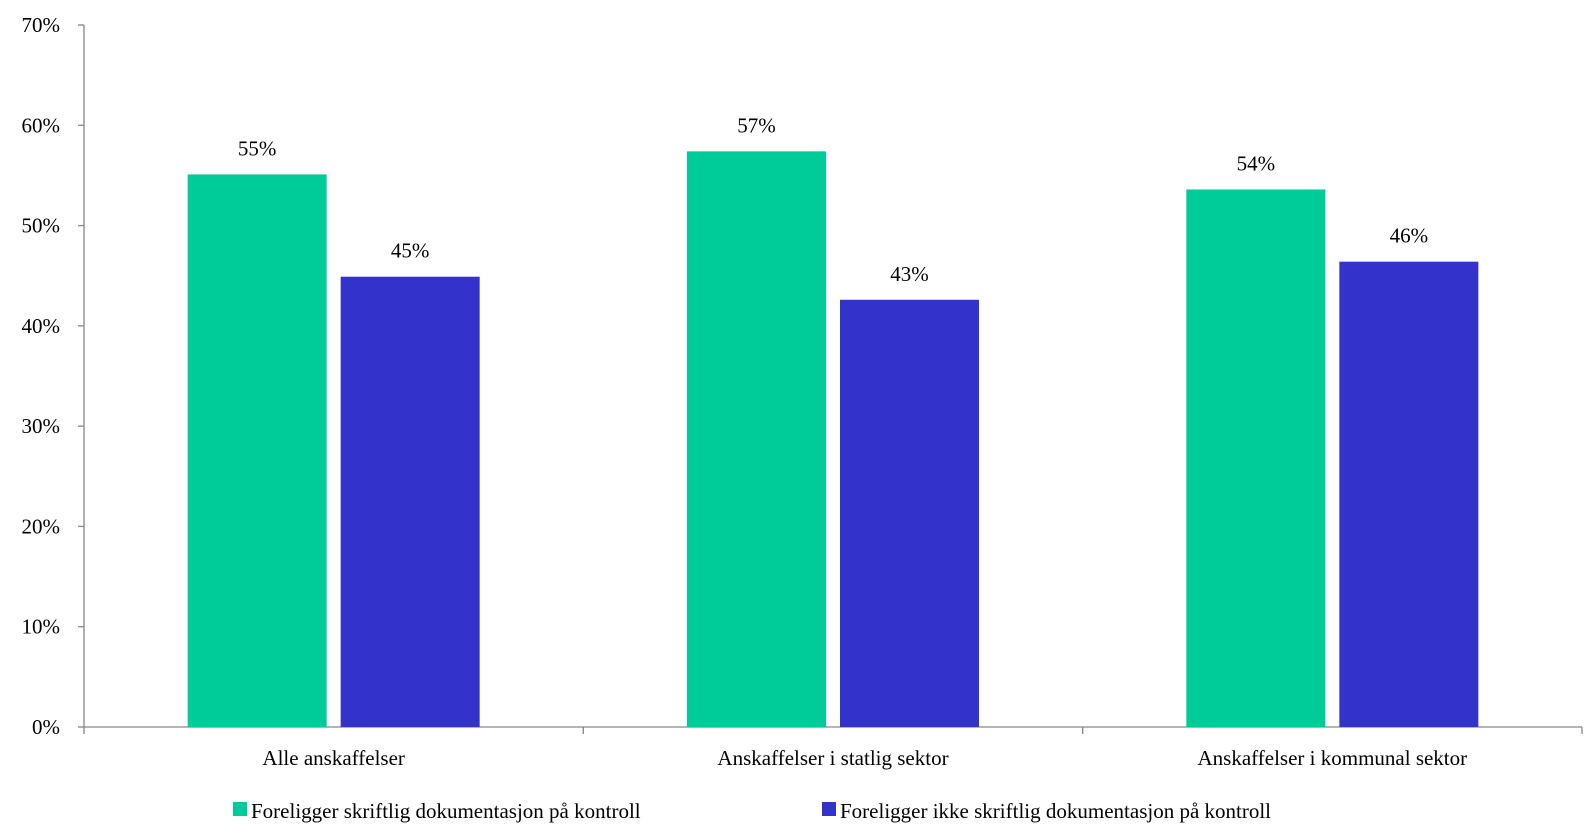 The image size is (1583, 833). What do you see at coordinates (41, 226) in the screenshot?
I see `y-tick-label: 50%` at bounding box center [41, 226].